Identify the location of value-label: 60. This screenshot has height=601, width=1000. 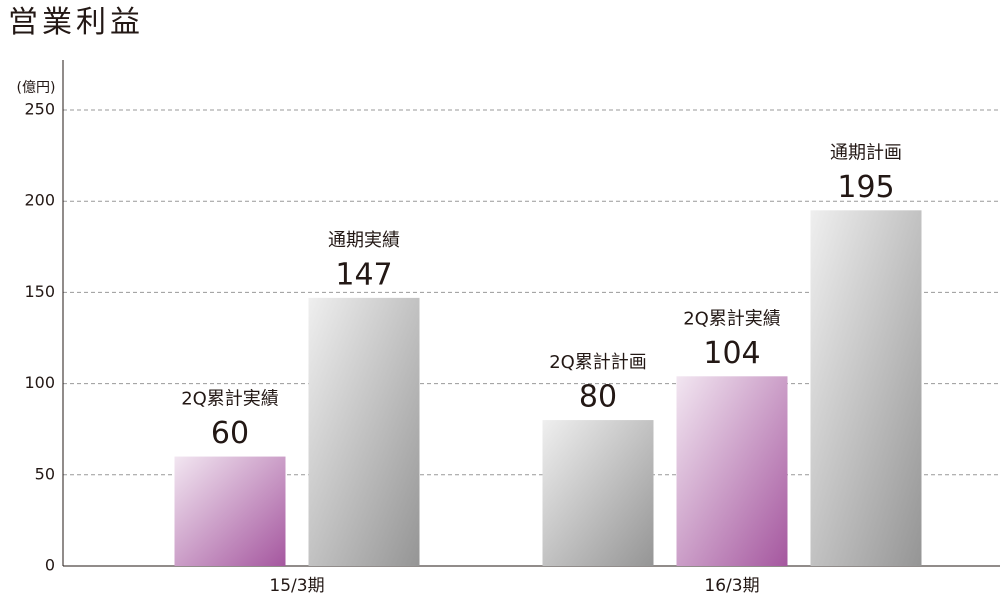
(230, 433).